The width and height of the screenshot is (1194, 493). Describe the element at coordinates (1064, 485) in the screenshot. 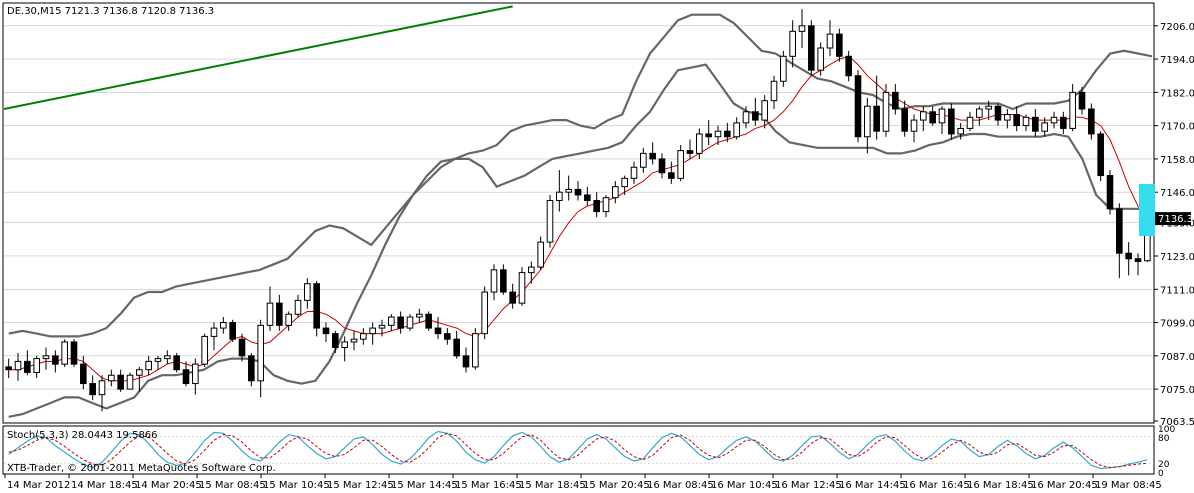

I see `time-tick-label: 16 Mar 20:45` at that location.